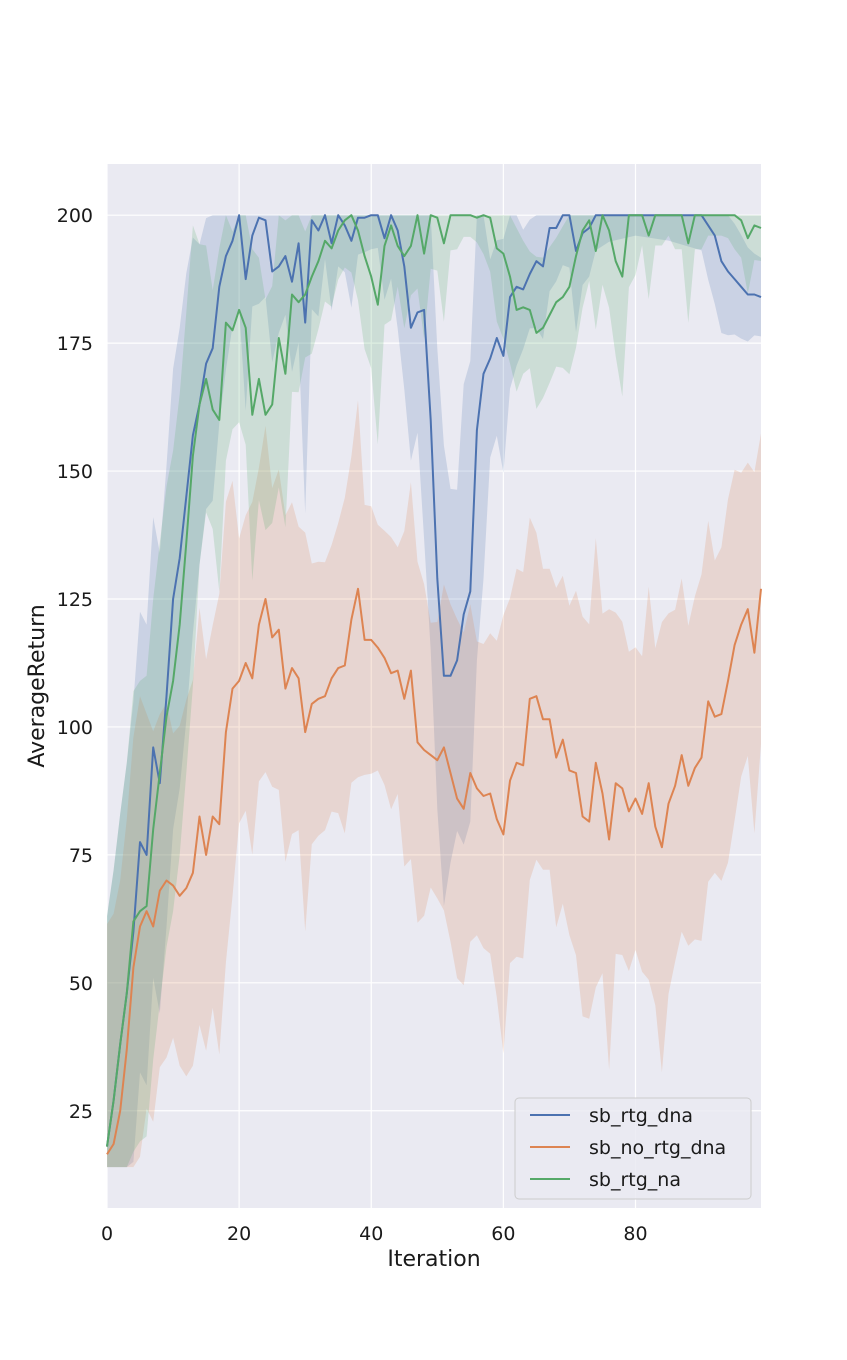 The image size is (847, 1360). I want to click on x-tick-label: 40, so click(371, 1234).